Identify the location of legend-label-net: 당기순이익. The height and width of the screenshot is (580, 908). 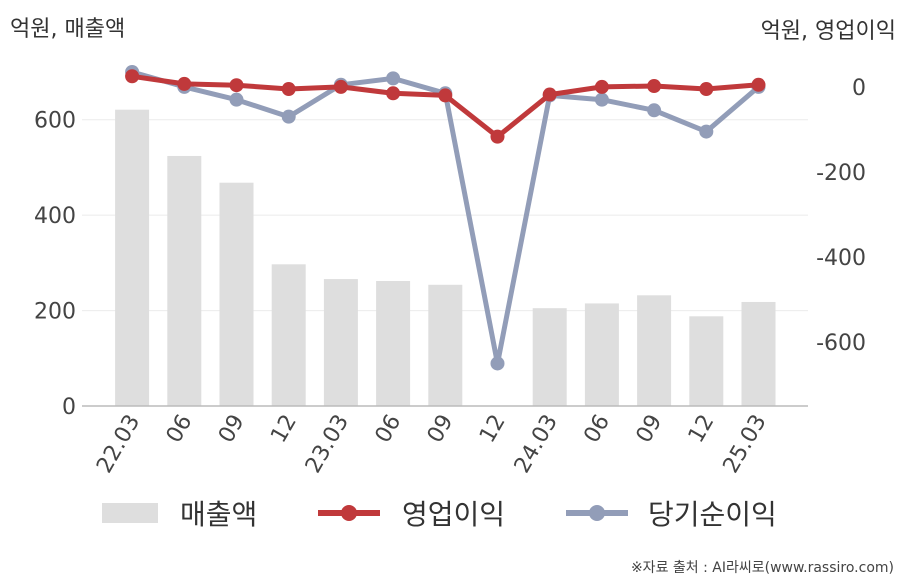
(712, 514).